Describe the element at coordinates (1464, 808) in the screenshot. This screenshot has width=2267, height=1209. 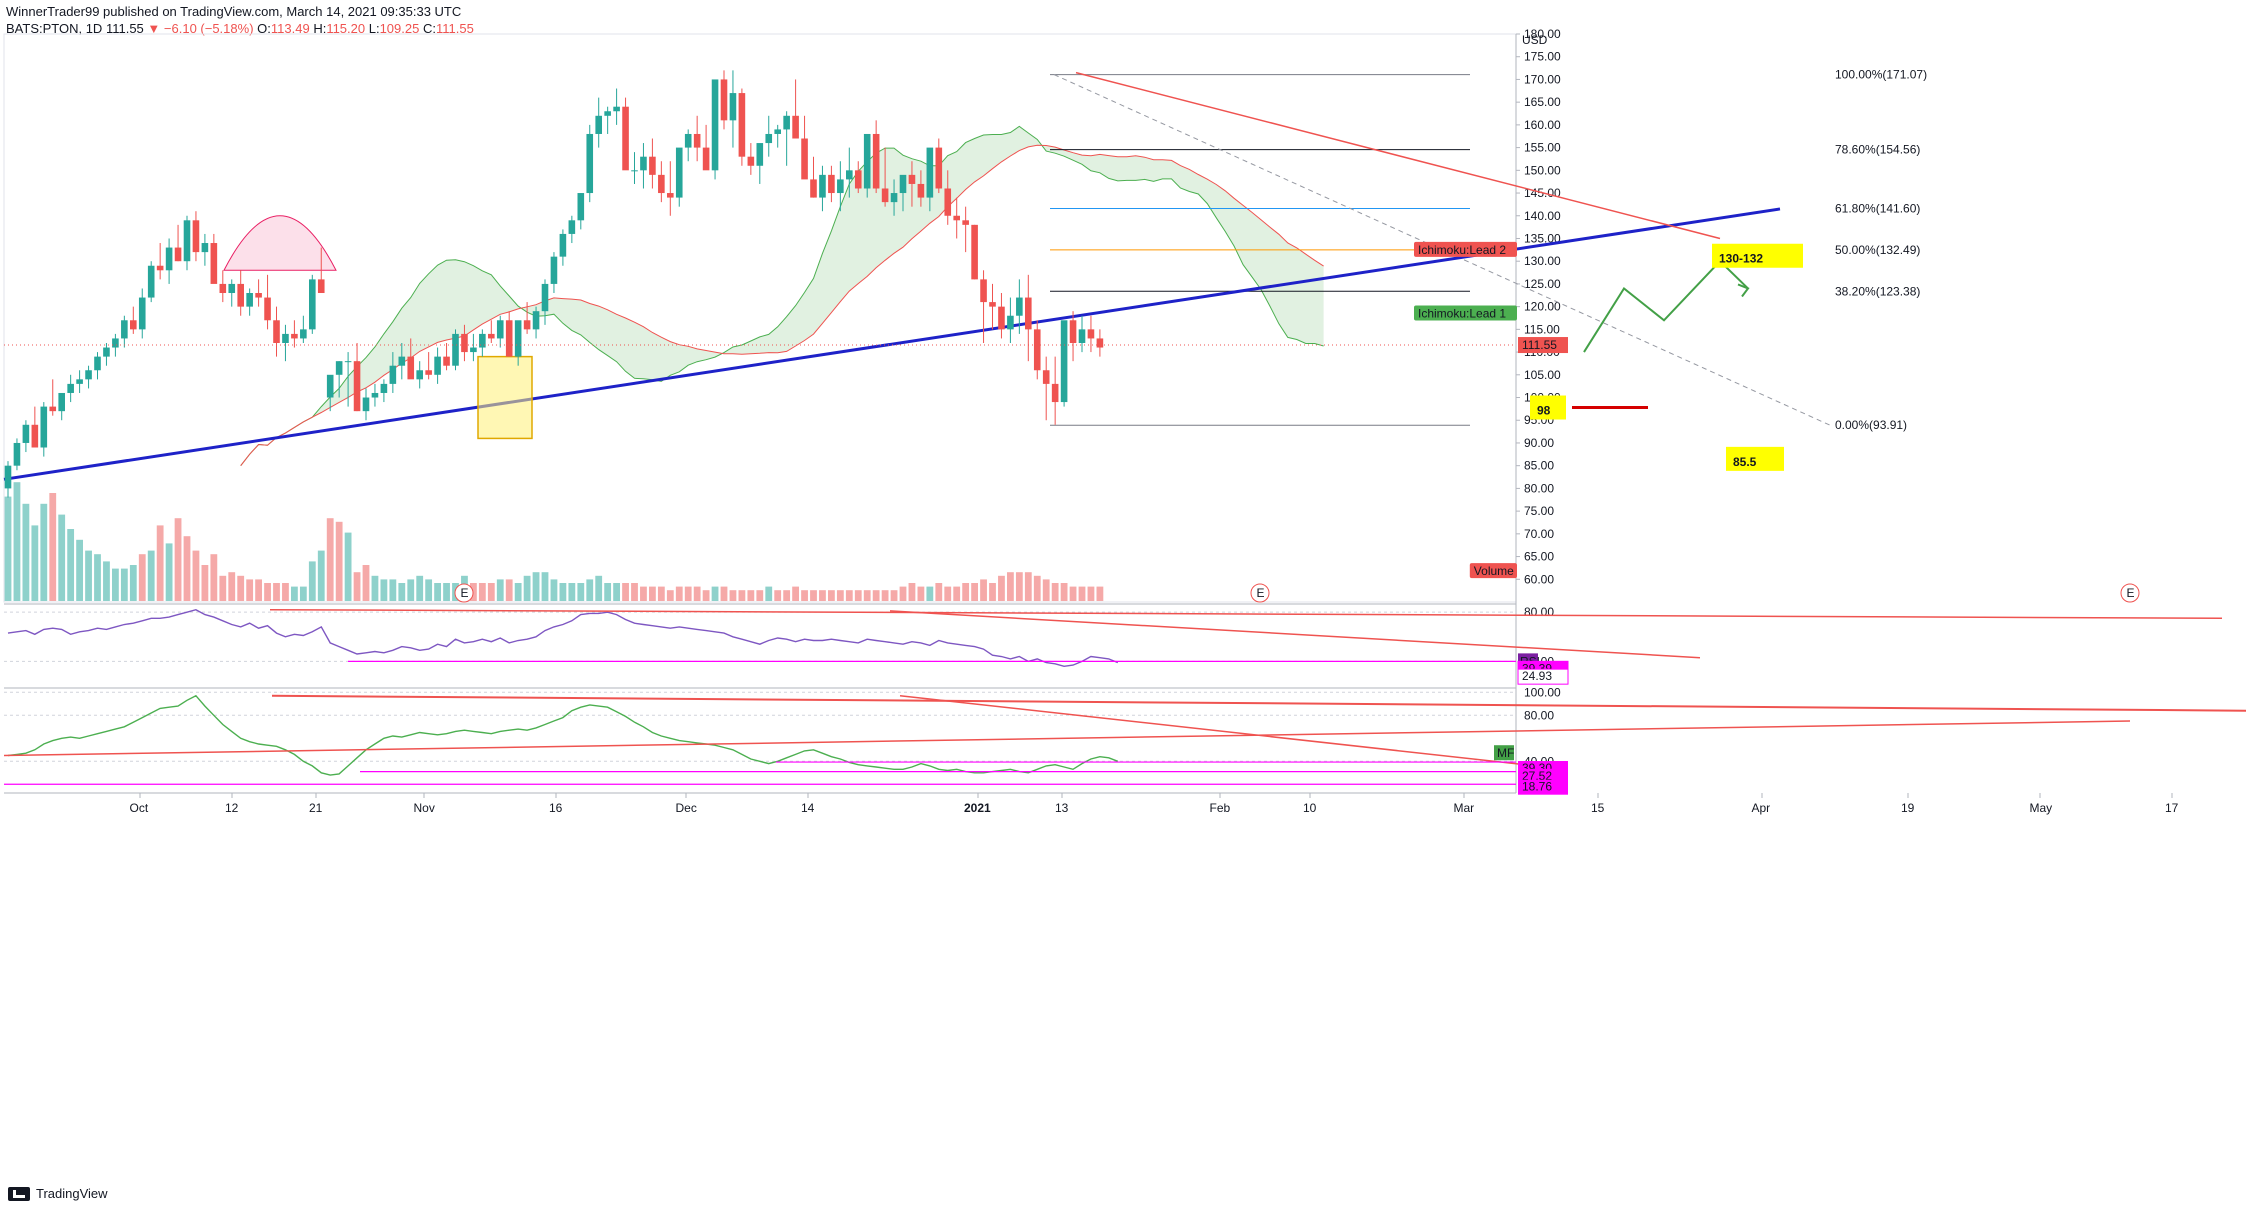
I see `time-axis-label: Mar` at that location.